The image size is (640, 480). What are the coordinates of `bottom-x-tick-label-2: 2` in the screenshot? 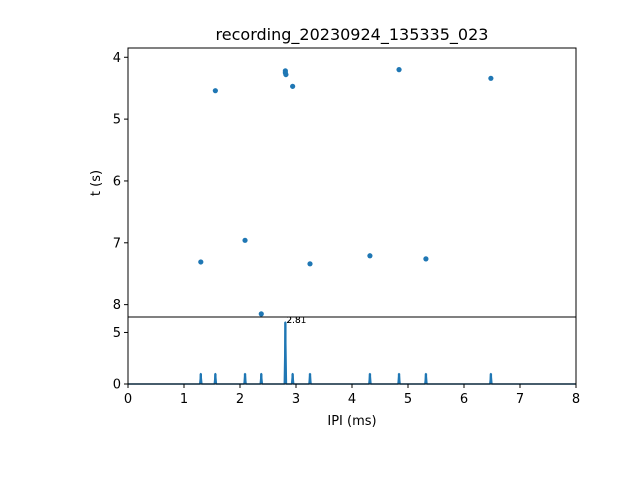 It's located at (240, 399).